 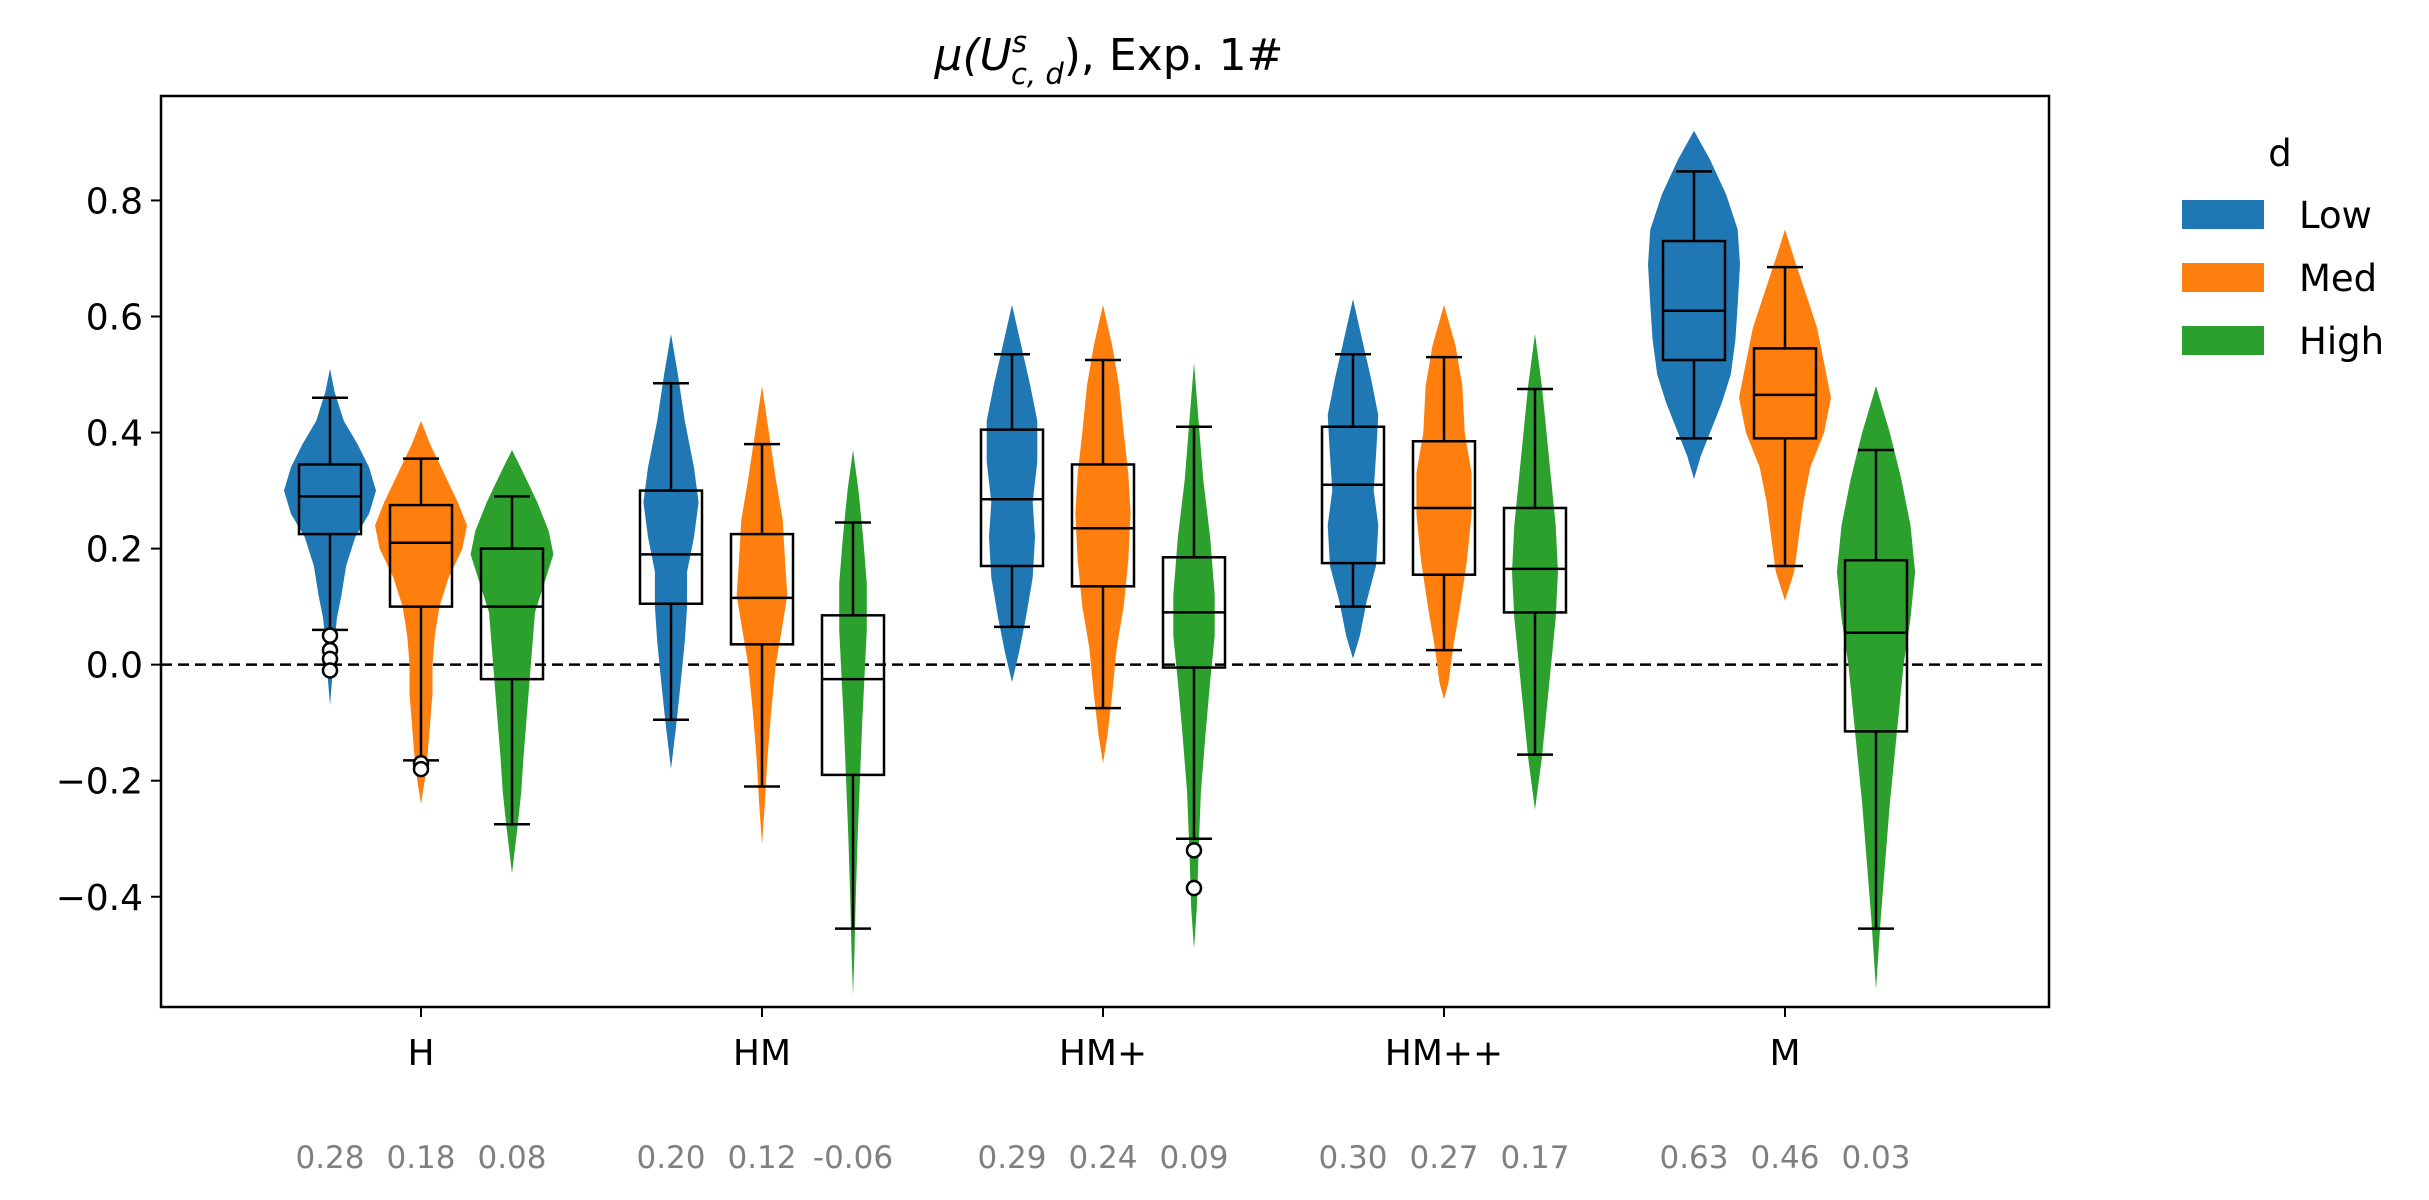 I want to click on boxplot-low-m, so click(x=1694, y=305).